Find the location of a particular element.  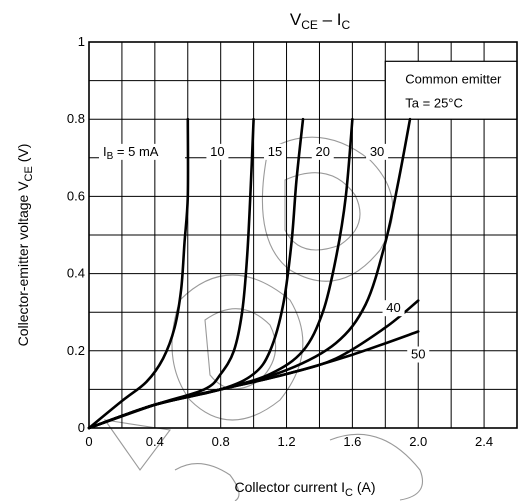

series-label-30: 30 is located at coordinates (377, 151).